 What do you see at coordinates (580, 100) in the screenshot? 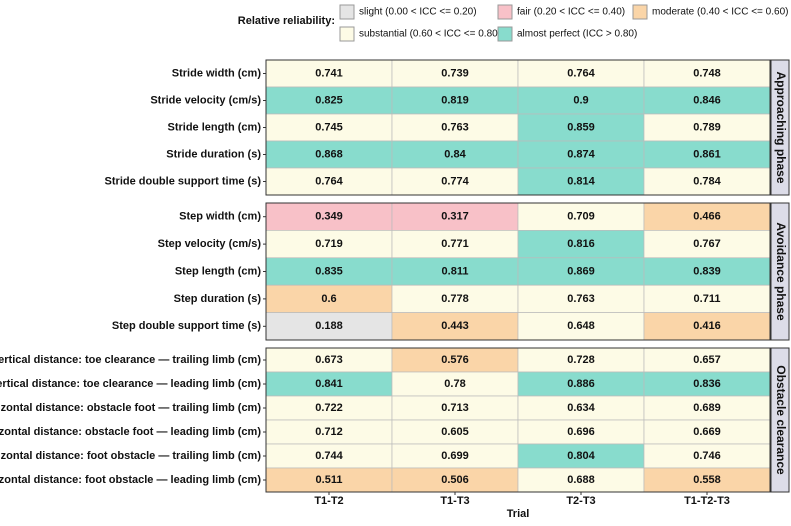
I see `cell-value: 0.9` at bounding box center [580, 100].